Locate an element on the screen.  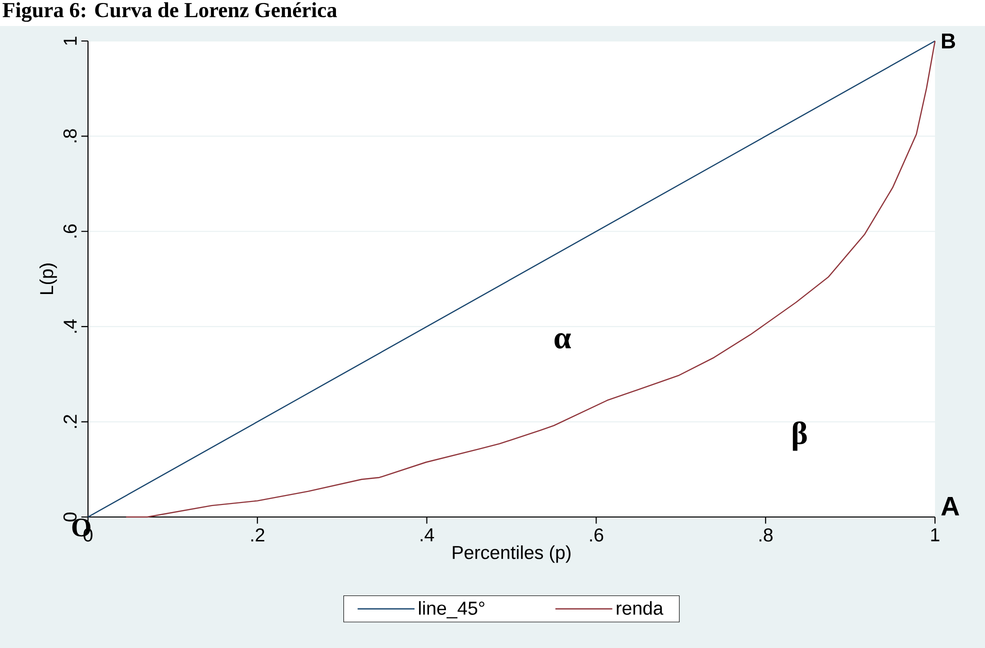
legend-label: renda is located at coordinates (640, 608).